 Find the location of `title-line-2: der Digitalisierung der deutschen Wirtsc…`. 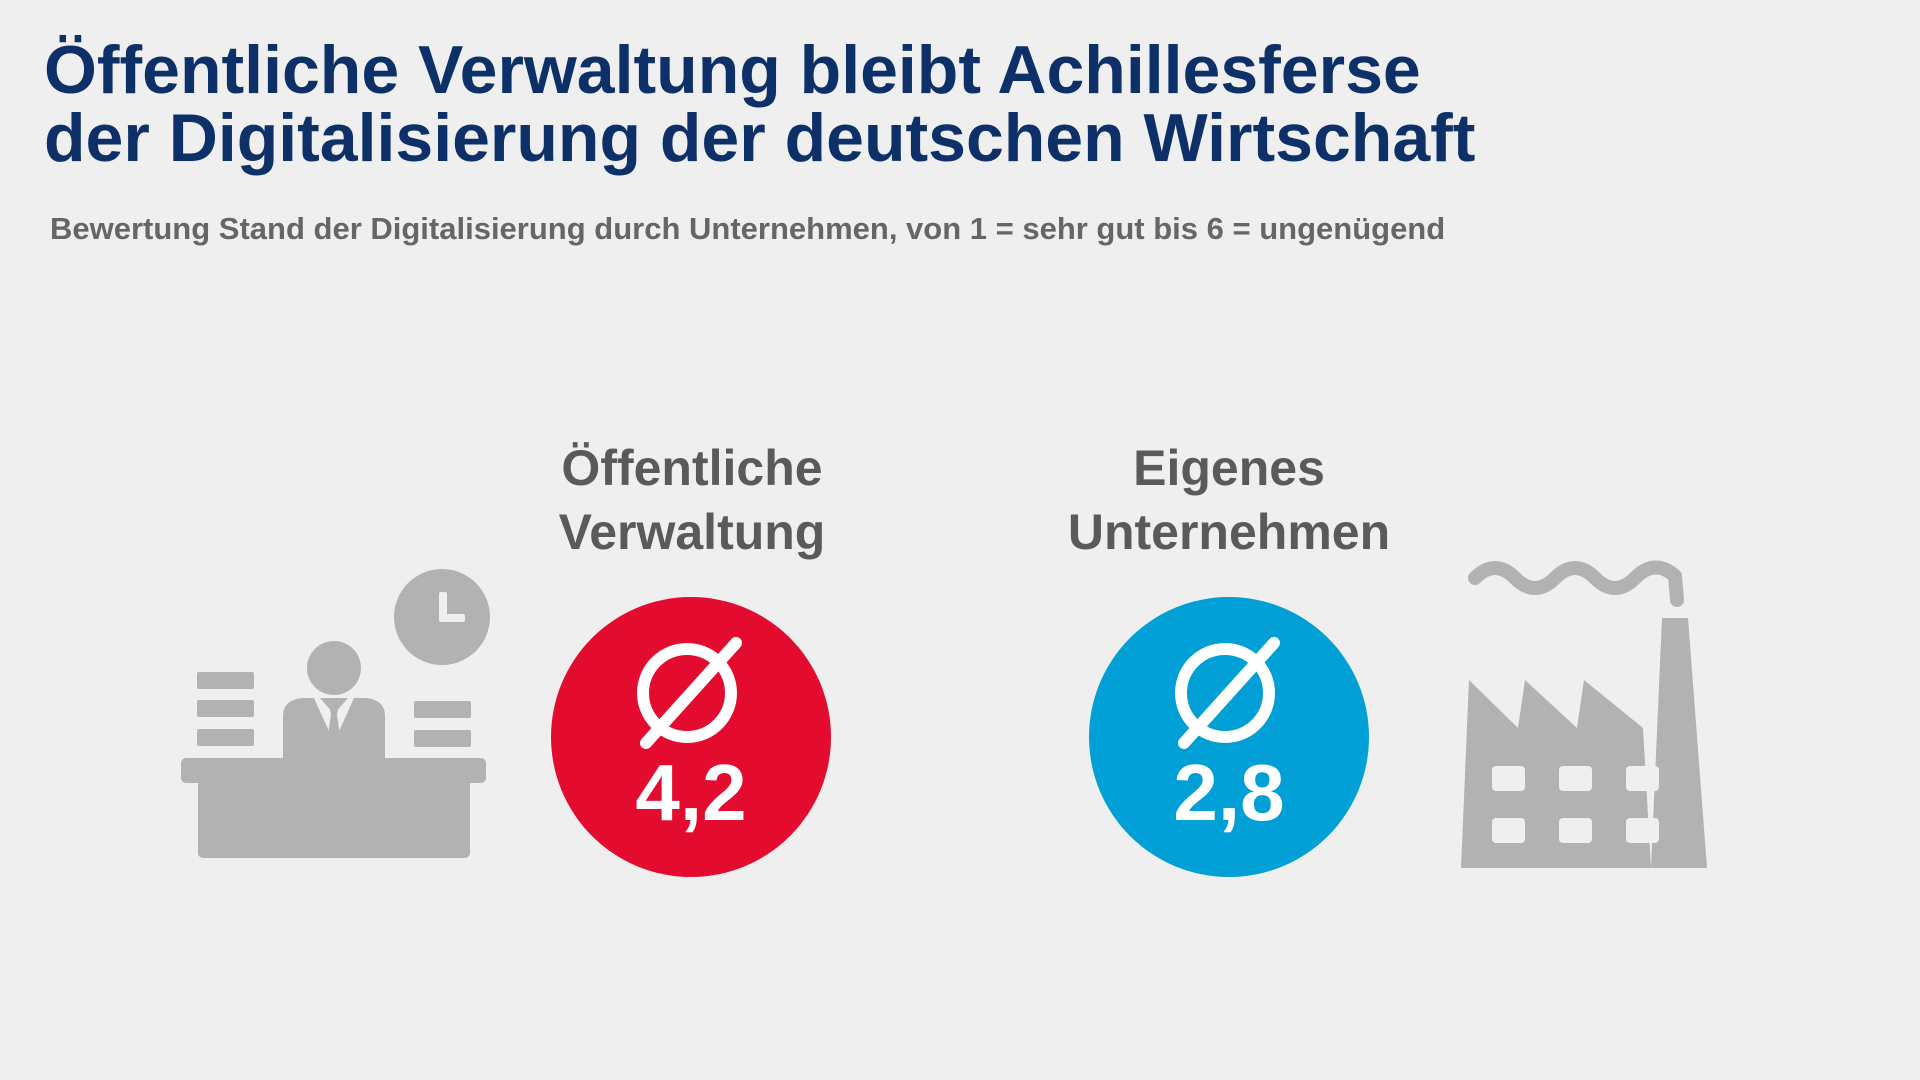

title-line-2: der Digitalisierung der deutschen Wirtsc… is located at coordinates (760, 138).